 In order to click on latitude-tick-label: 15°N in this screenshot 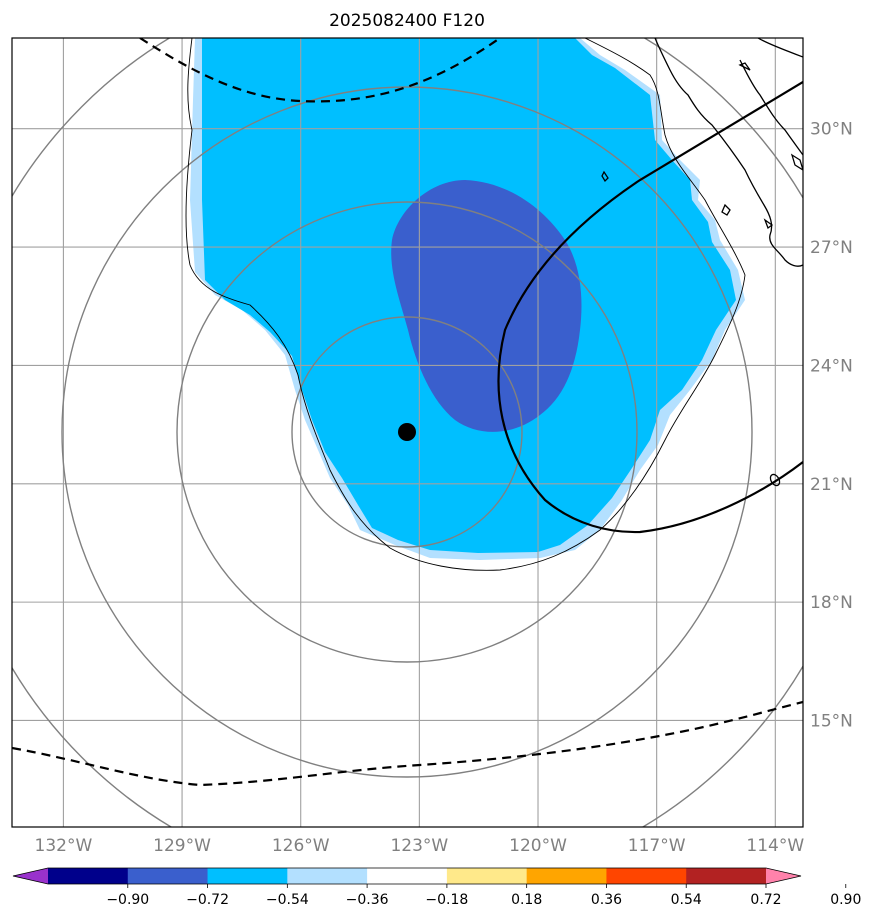, I will do `click(831, 721)`.